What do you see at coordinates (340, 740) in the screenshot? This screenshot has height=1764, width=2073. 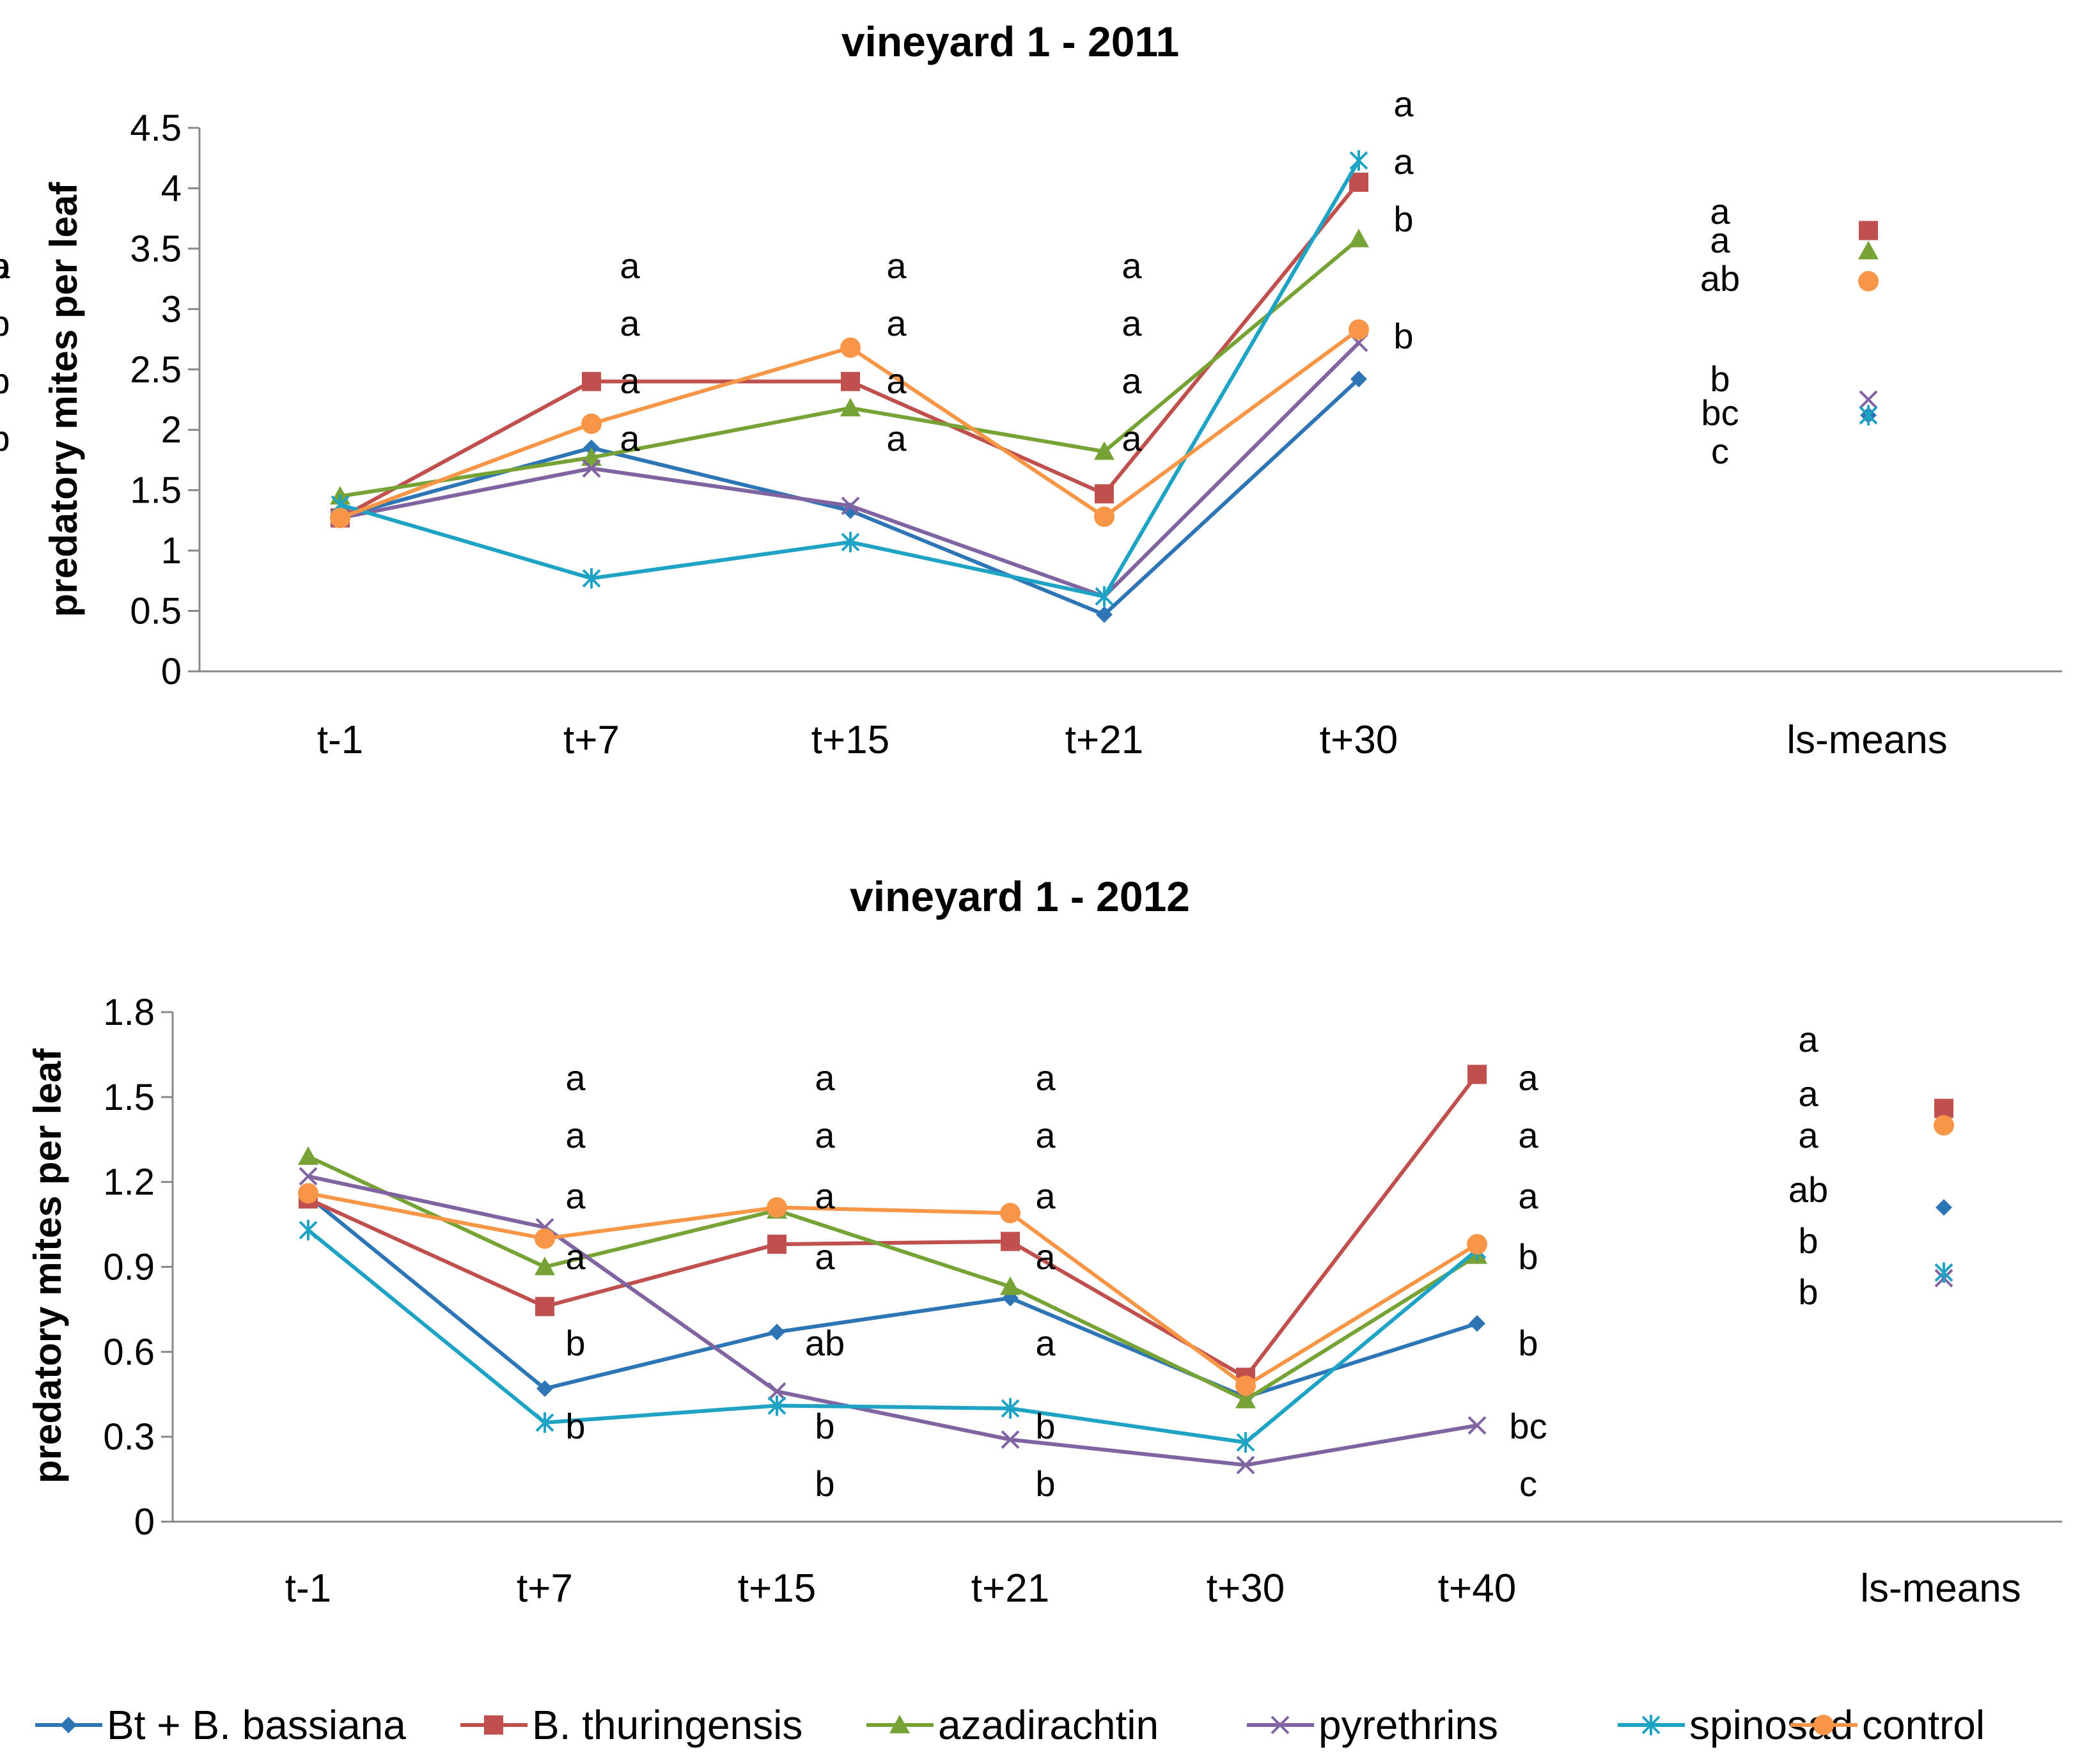 I see `x-category-label: t-1` at bounding box center [340, 740].